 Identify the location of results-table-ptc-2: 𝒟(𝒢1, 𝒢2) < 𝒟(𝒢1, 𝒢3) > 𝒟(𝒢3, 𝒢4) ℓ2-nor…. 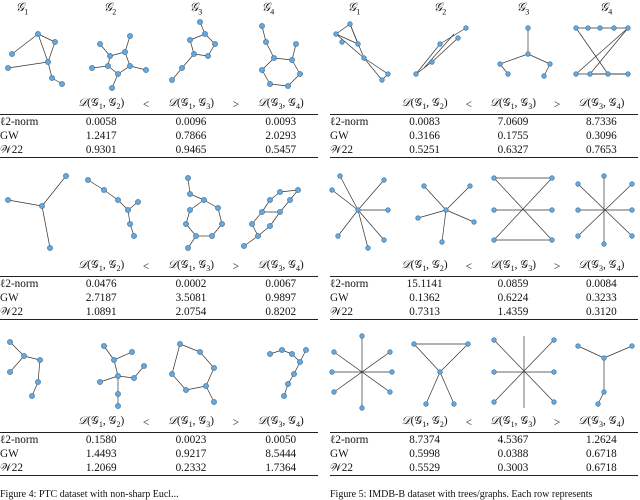
(159, 289).